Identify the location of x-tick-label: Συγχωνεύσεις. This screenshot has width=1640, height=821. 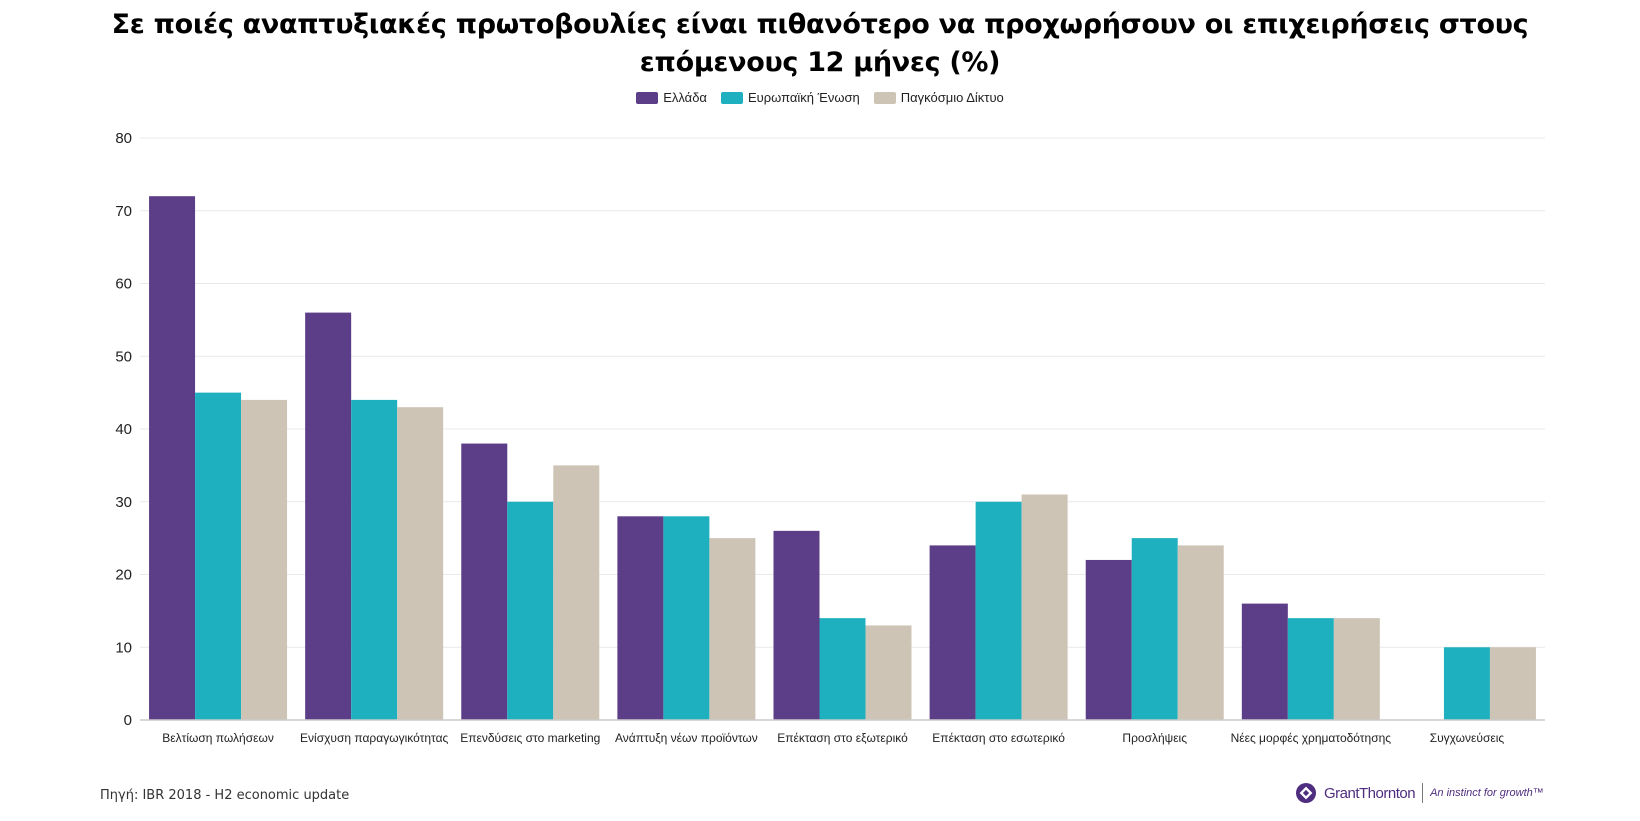
(1467, 738).